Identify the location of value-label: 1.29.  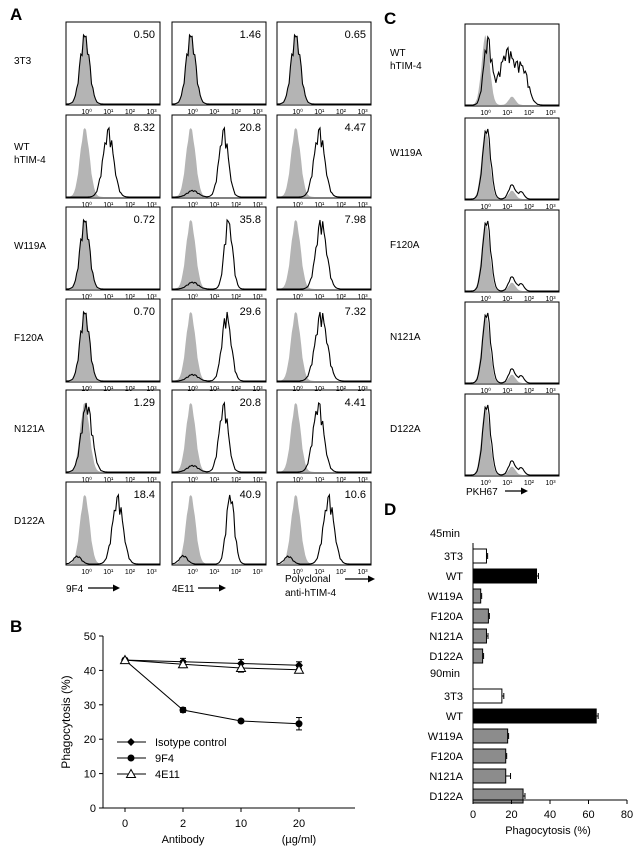
(144, 403).